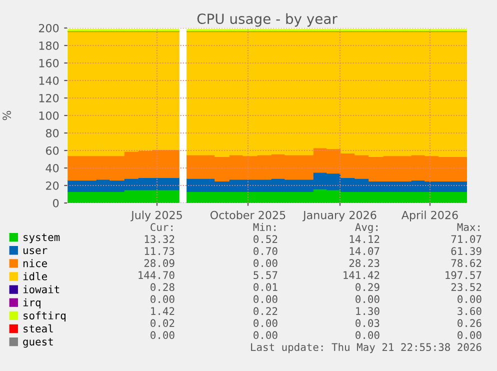  What do you see at coordinates (466, 239) in the screenshot?
I see `text: 71.07` at bounding box center [466, 239].